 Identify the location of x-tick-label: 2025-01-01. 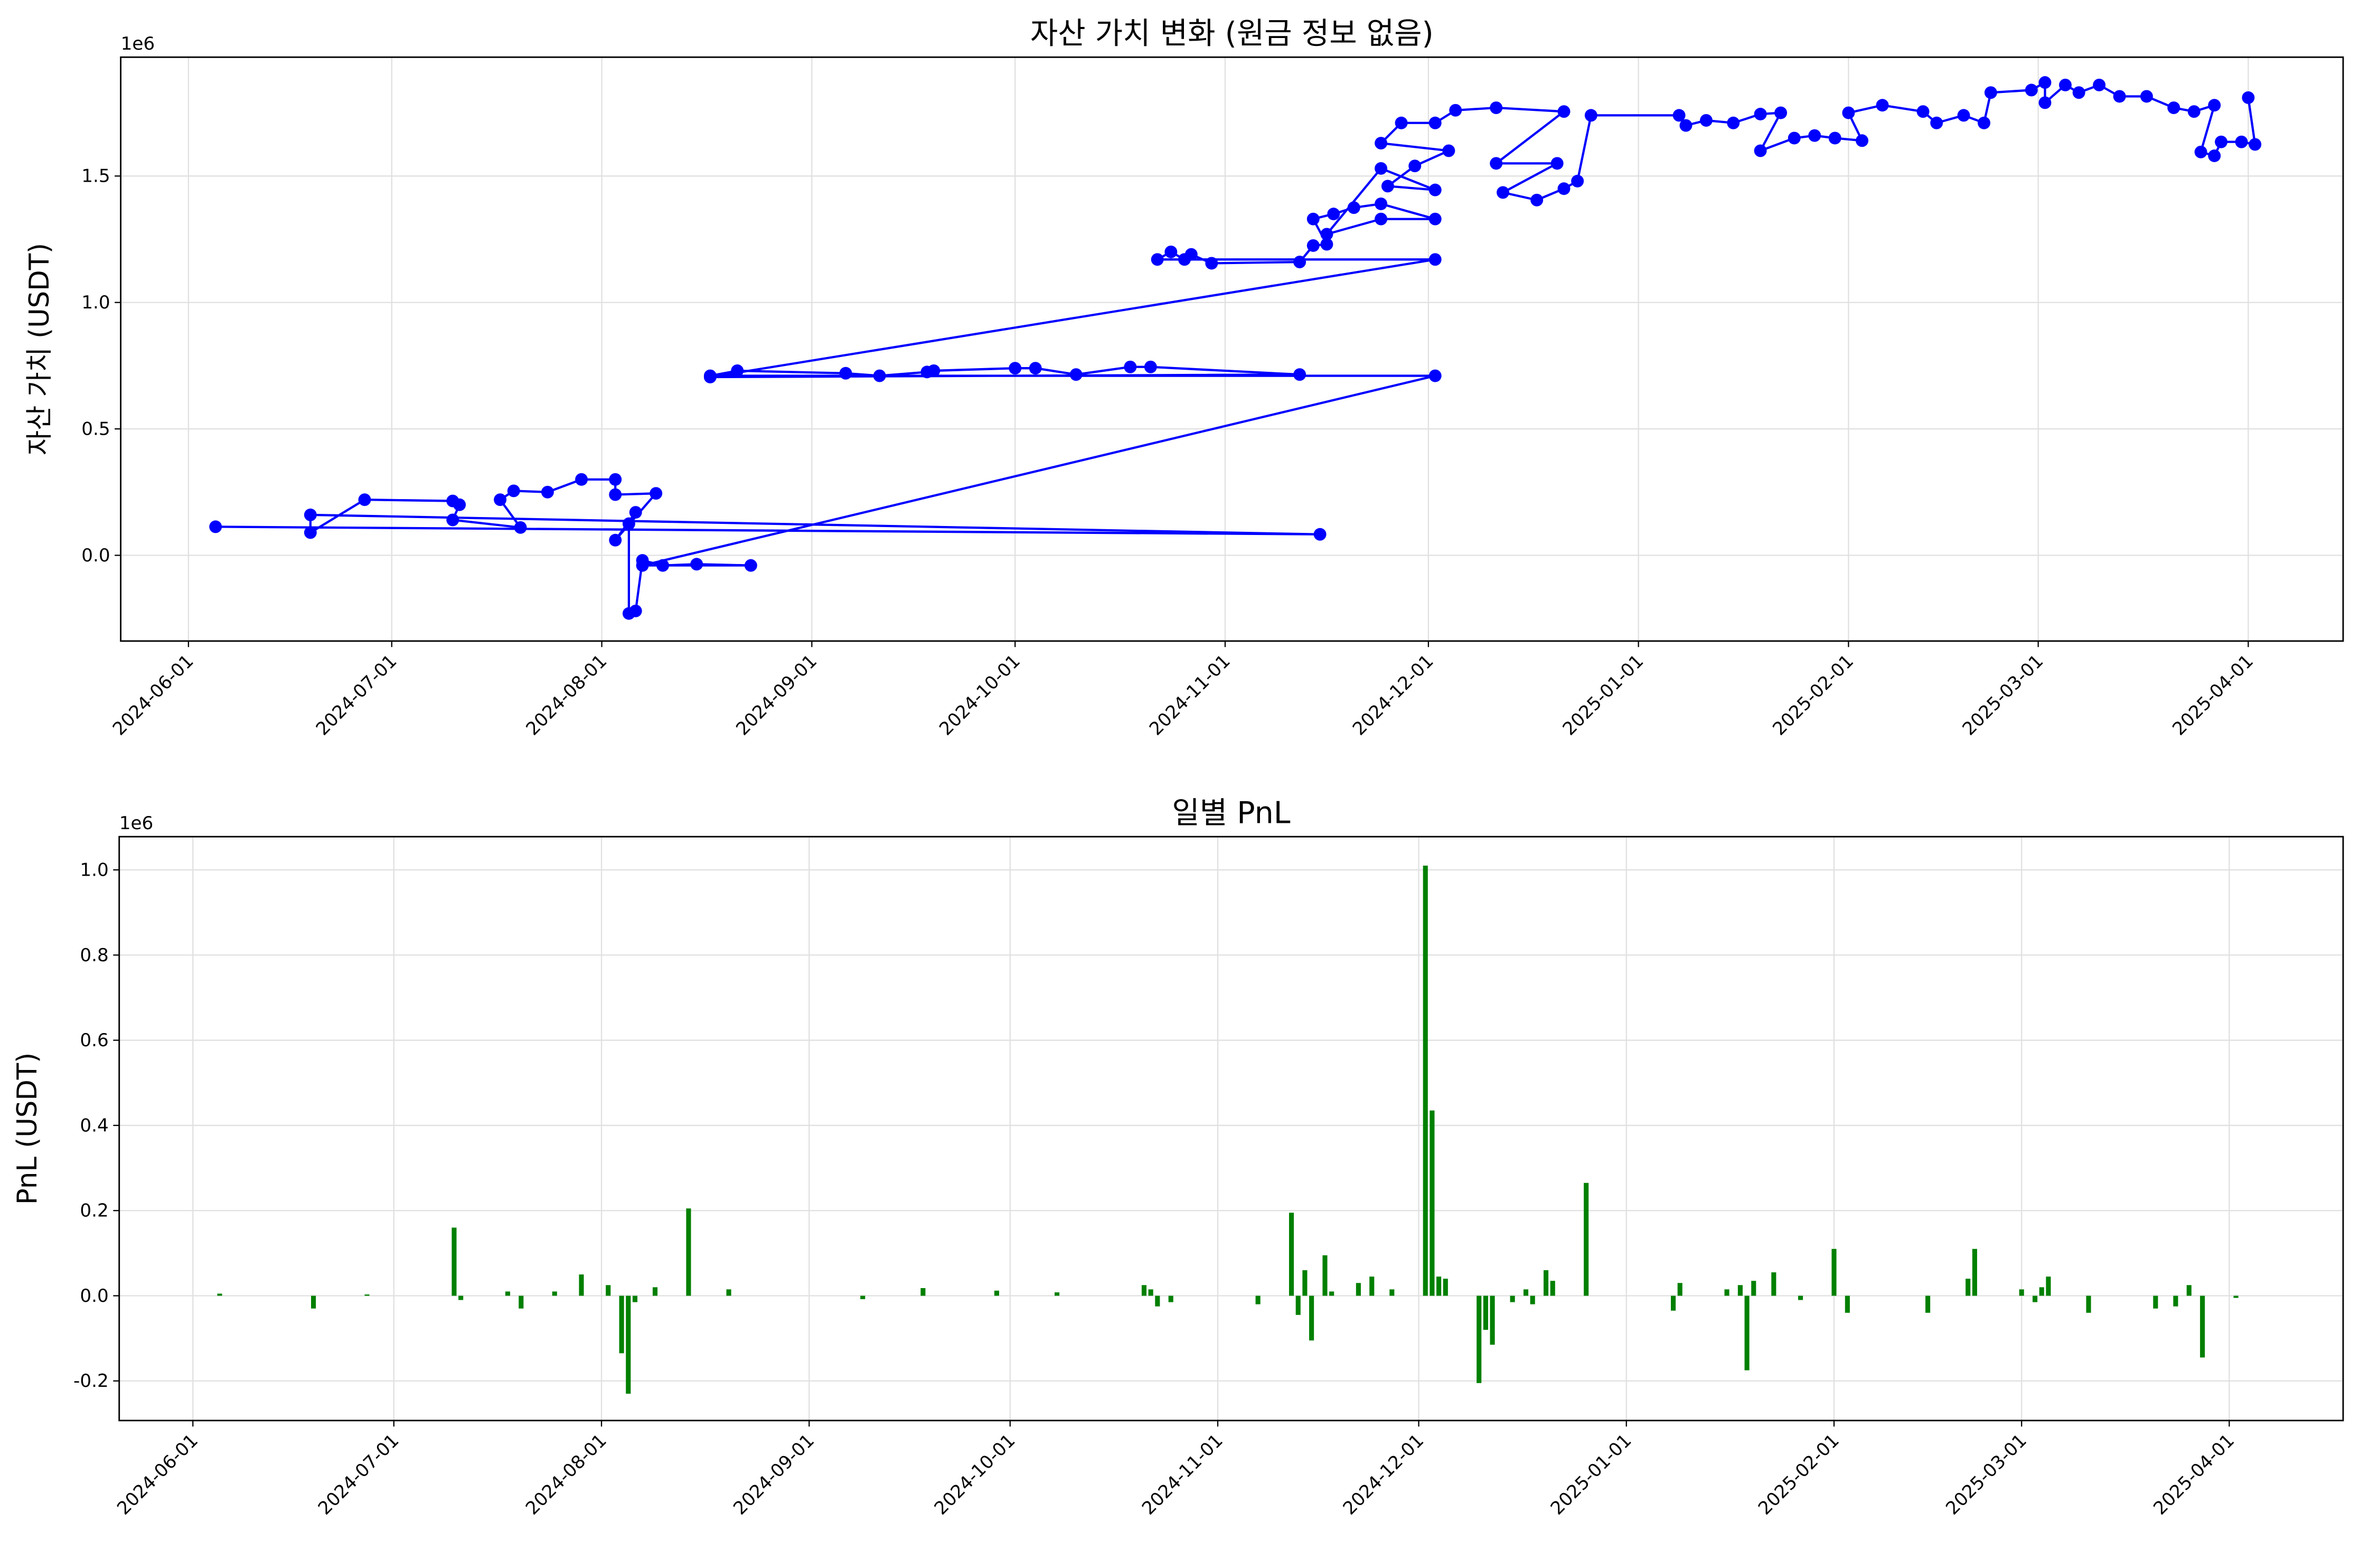
(1591, 1474).